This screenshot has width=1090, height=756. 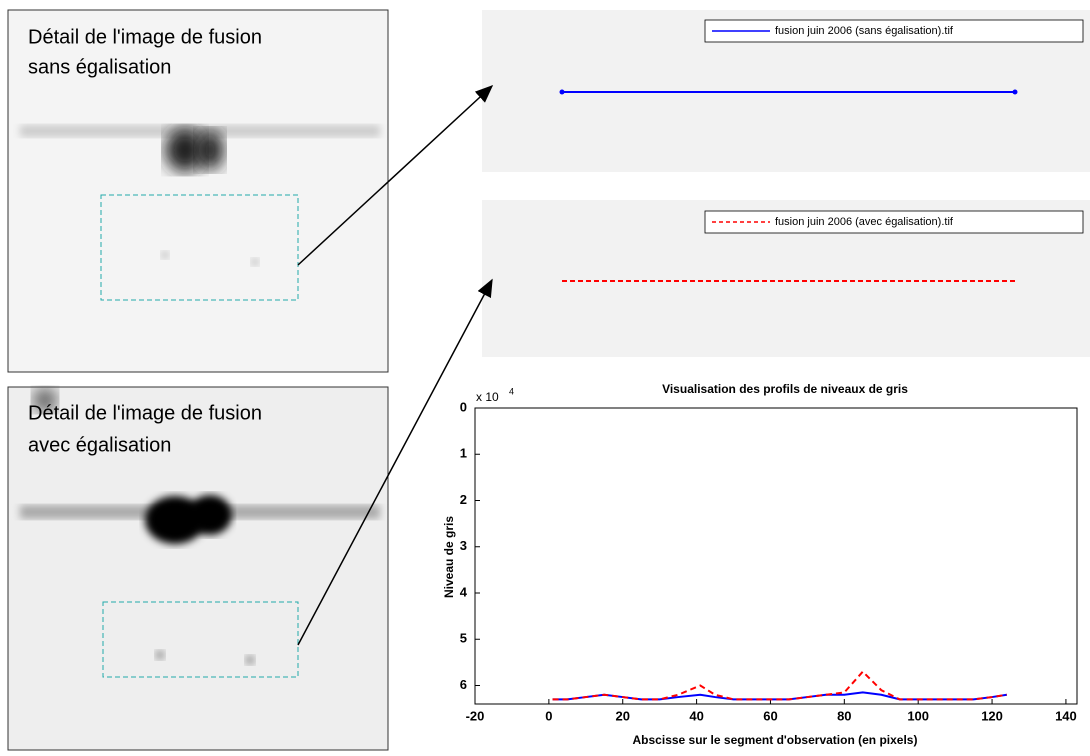 What do you see at coordinates (786, 91) in the screenshot?
I see `profile-strip: fusion juin 2006 (sans égalisation).tif` at bounding box center [786, 91].